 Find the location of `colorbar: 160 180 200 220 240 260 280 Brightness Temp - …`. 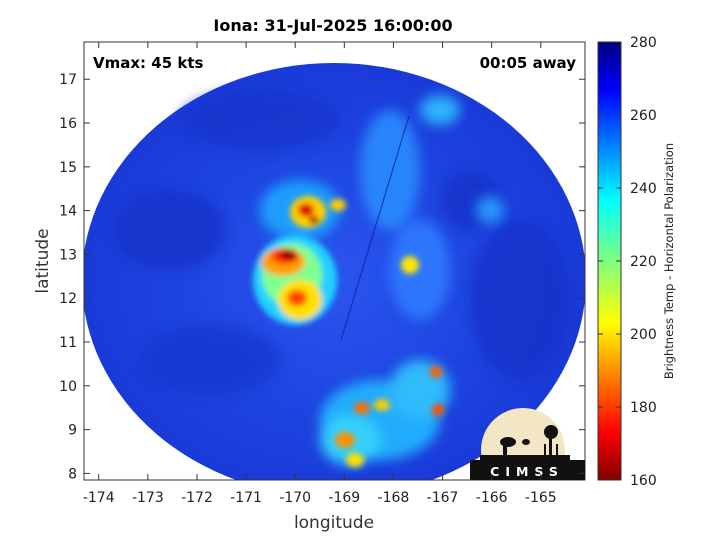

colorbar: 160 180 200 220 240 260 280 Brightness Temp - … is located at coordinates (636, 262).